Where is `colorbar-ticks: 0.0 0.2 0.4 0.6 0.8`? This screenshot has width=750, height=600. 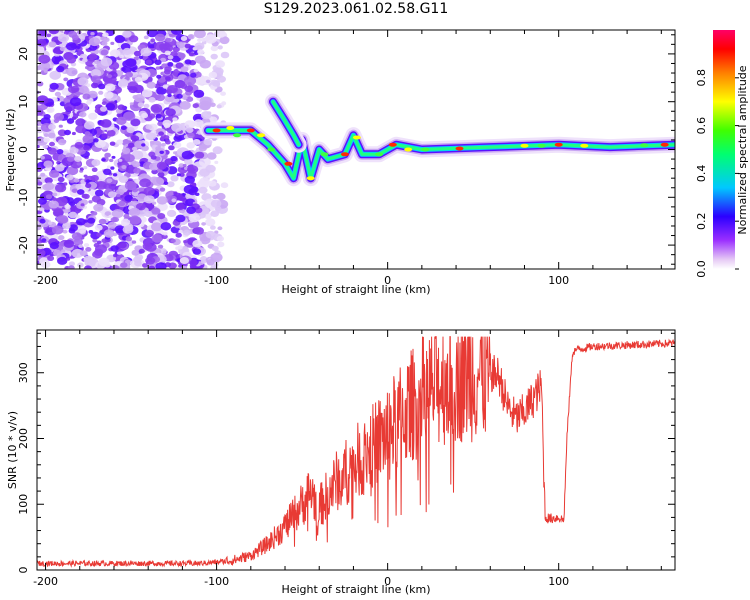
colorbar-ticks: 0.0 0.2 0.4 0.6 0.8 is located at coordinates (717, 173).